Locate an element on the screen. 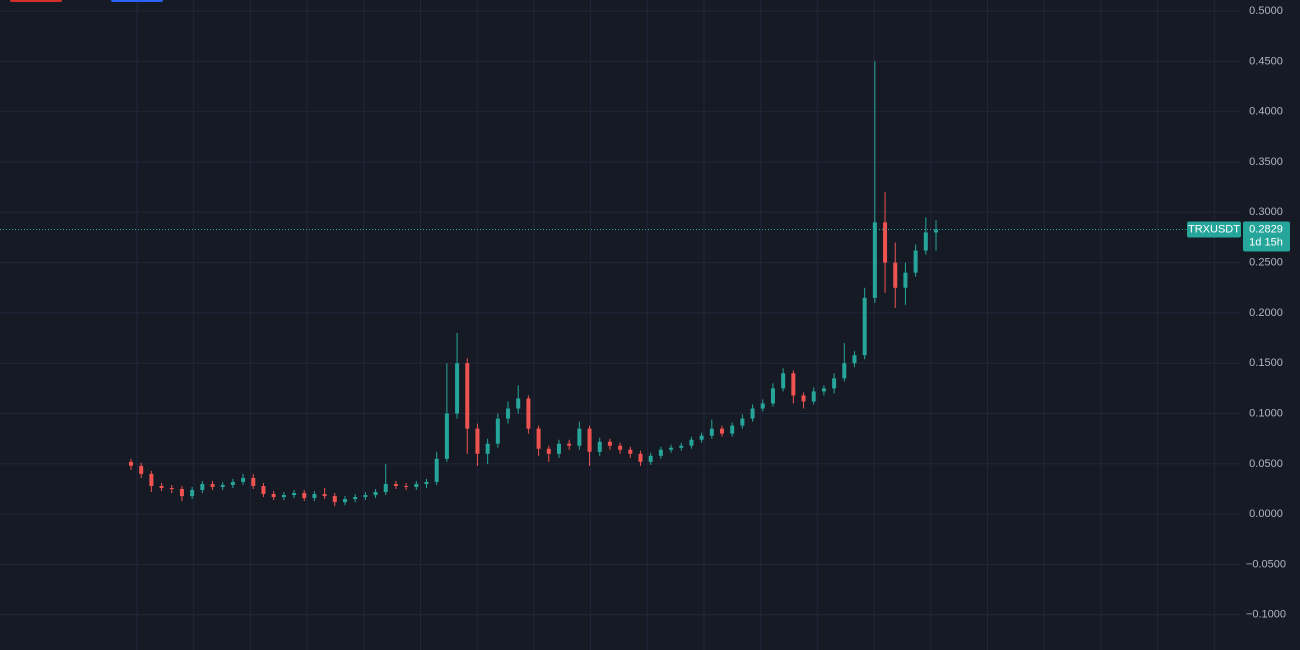 The height and width of the screenshot is (650, 1300). y-tick-label: 0.0000 is located at coordinates (1266, 514).